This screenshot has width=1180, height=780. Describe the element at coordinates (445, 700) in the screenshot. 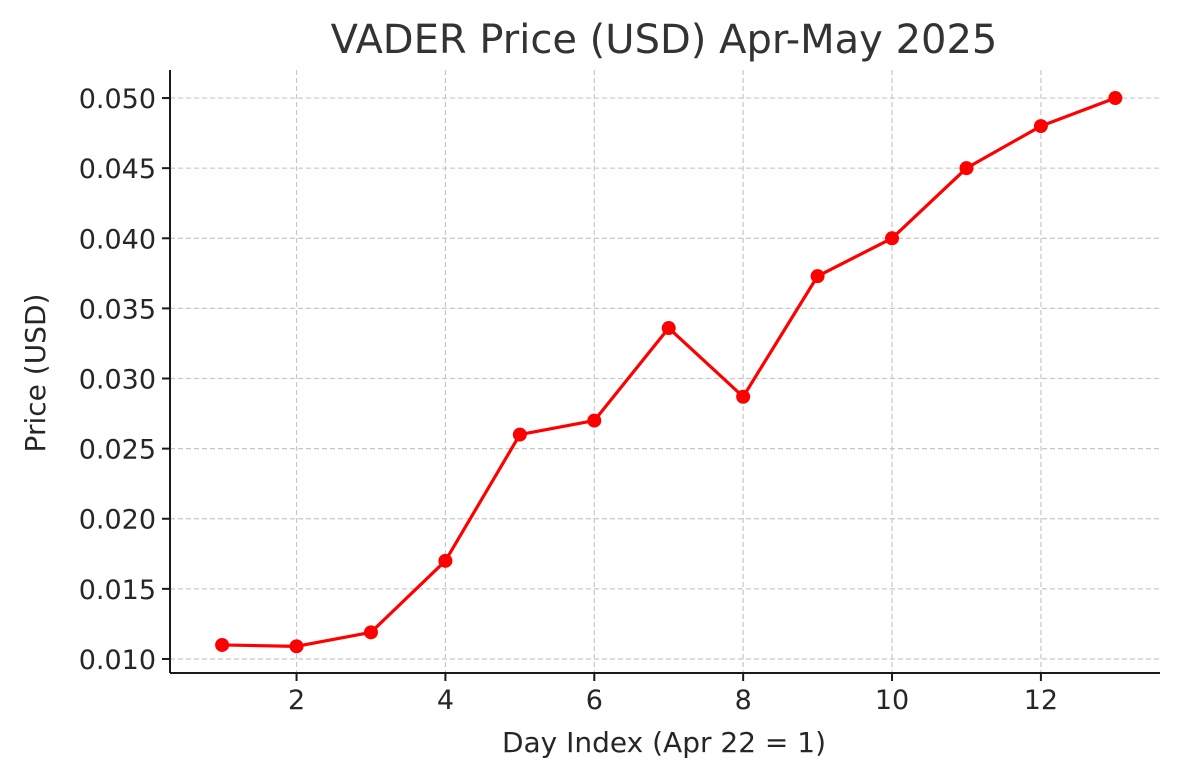

I see `x-tick-label: 4` at that location.